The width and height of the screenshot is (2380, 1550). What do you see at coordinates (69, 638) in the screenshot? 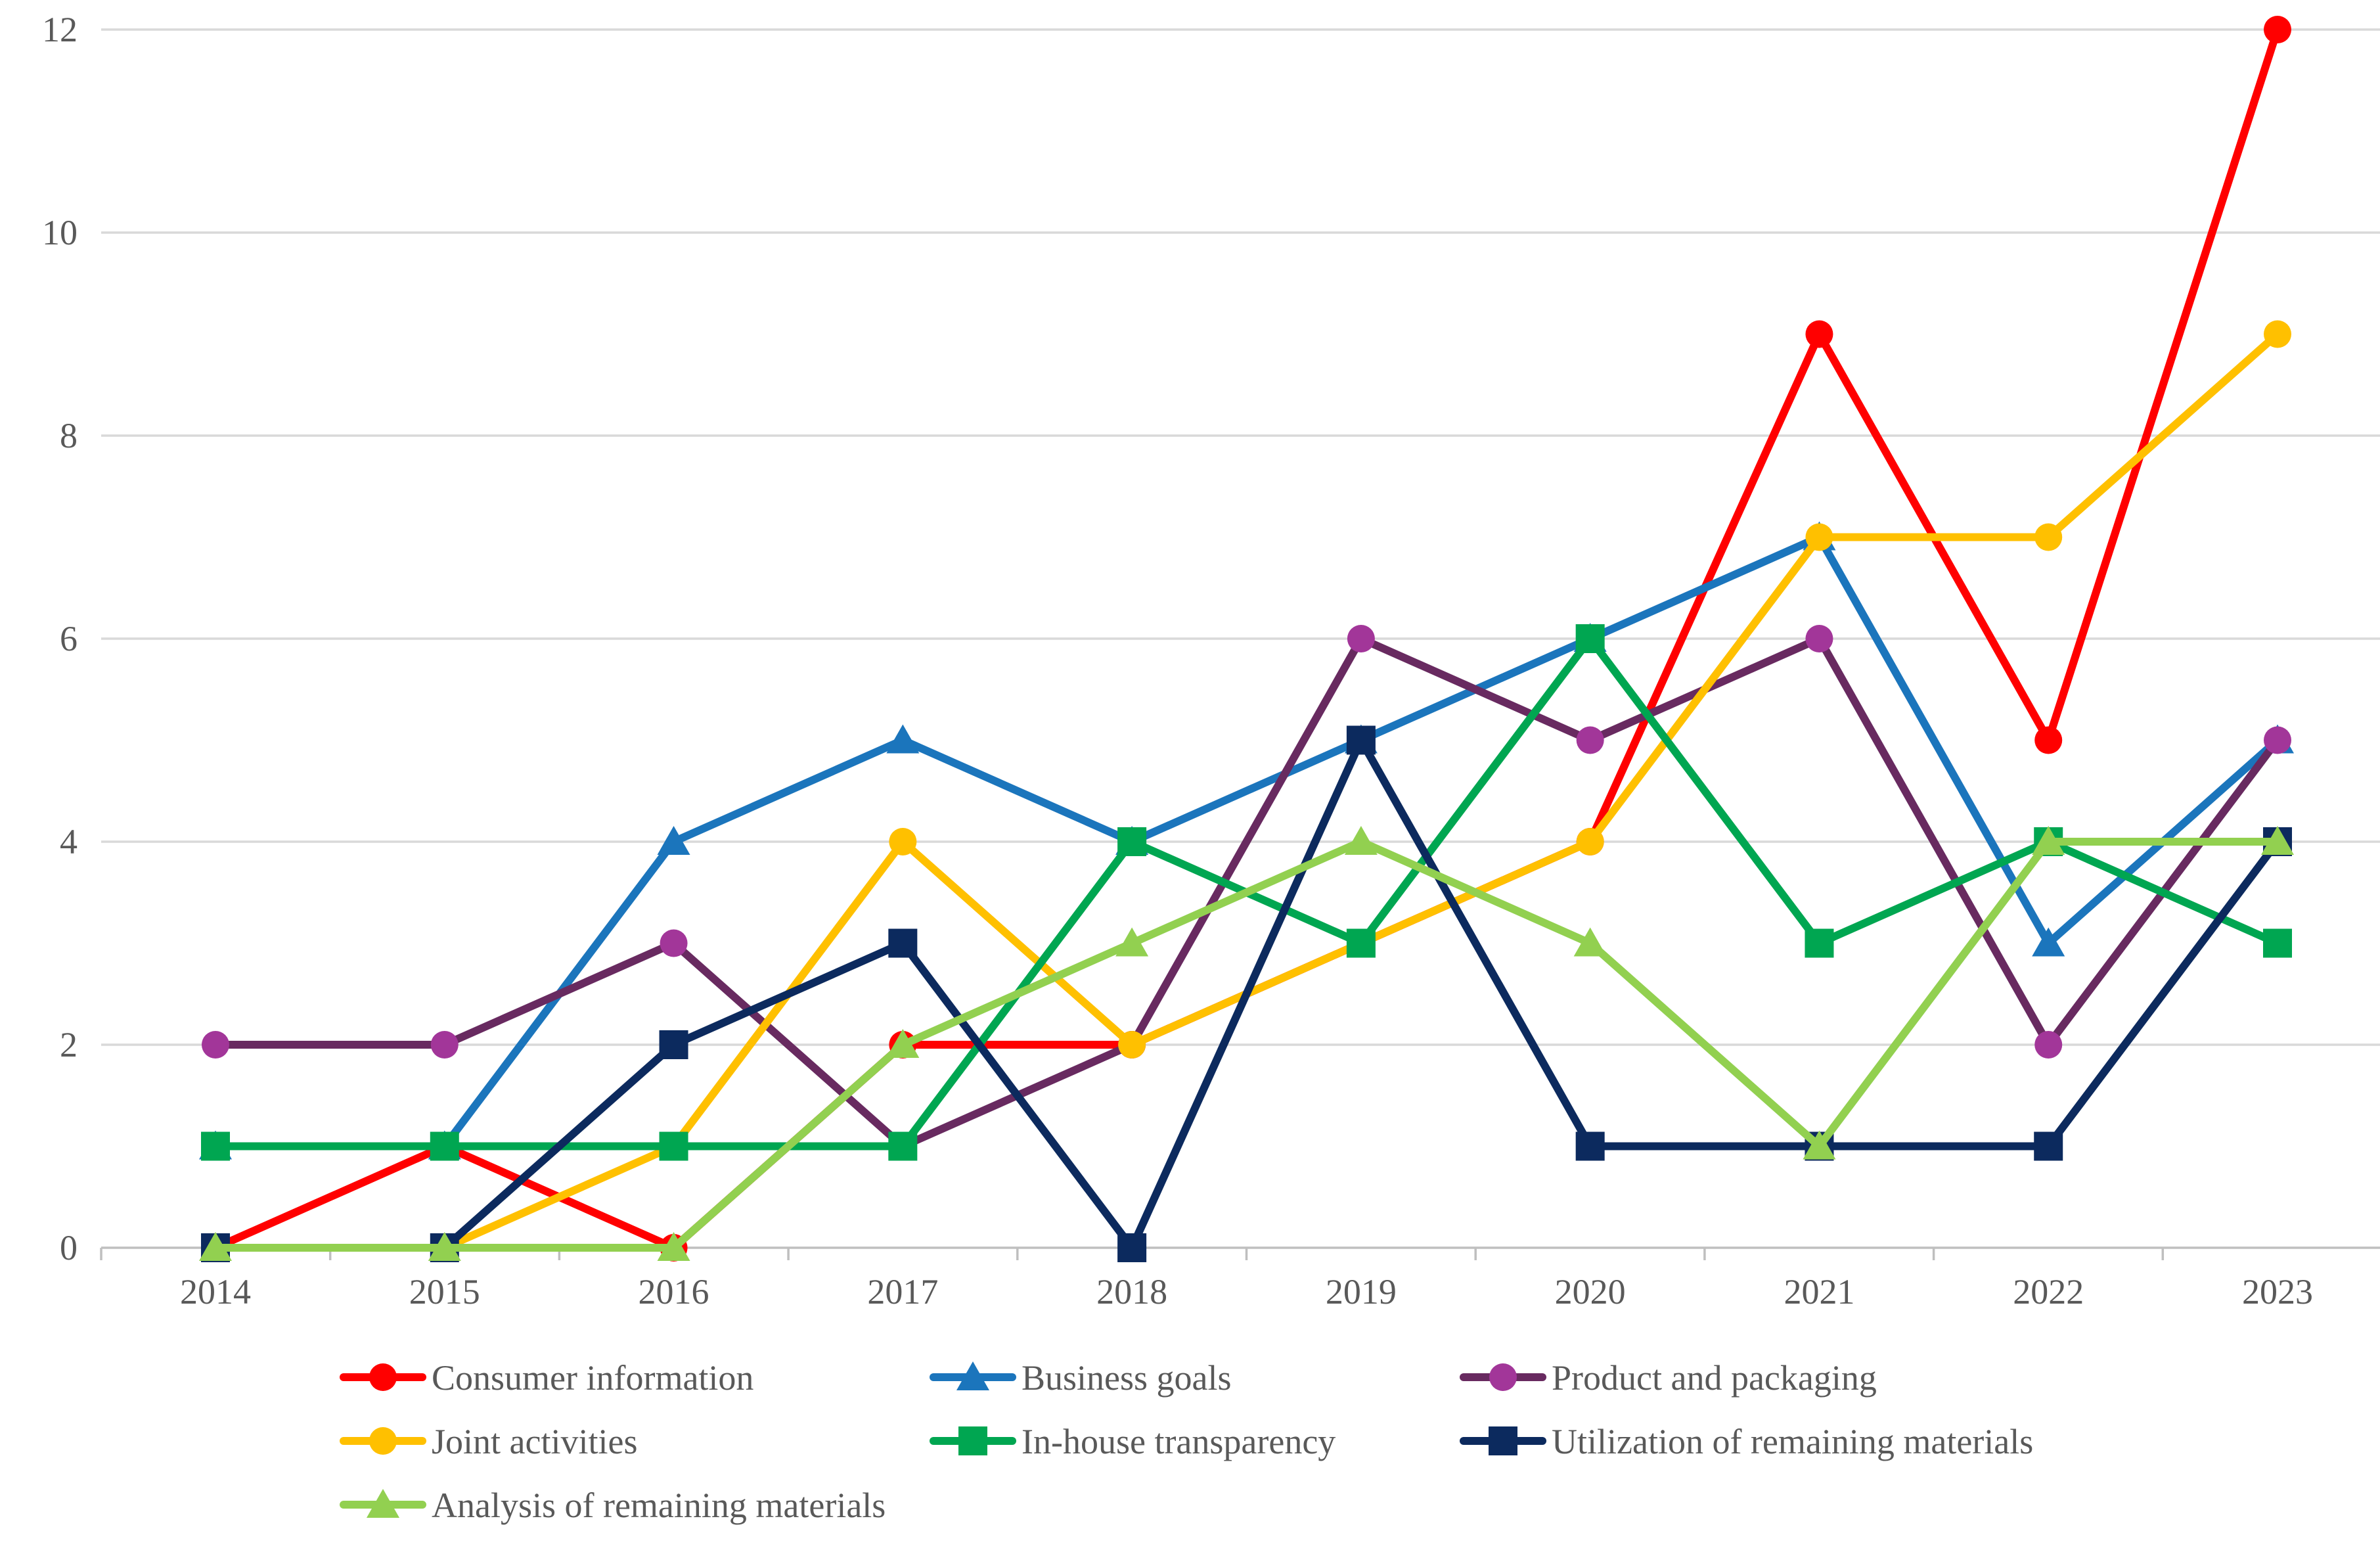
I see `y-axis-label: 6` at bounding box center [69, 638].